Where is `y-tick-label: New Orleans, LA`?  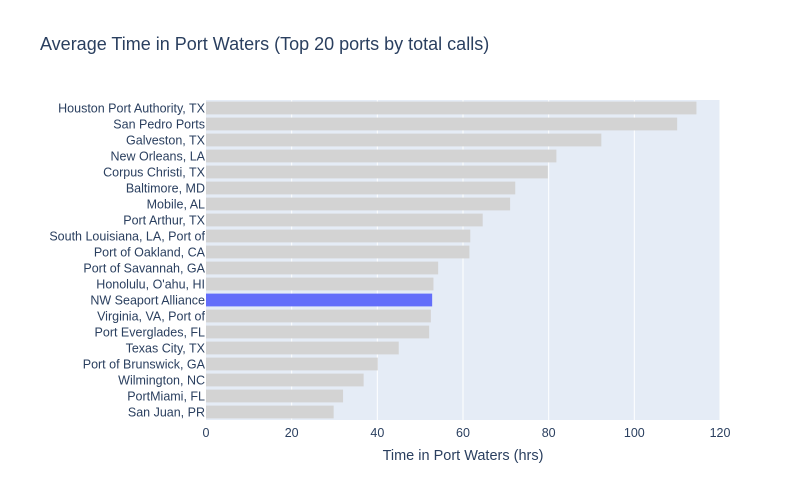 y-tick-label: New Orleans, LA is located at coordinates (158, 157).